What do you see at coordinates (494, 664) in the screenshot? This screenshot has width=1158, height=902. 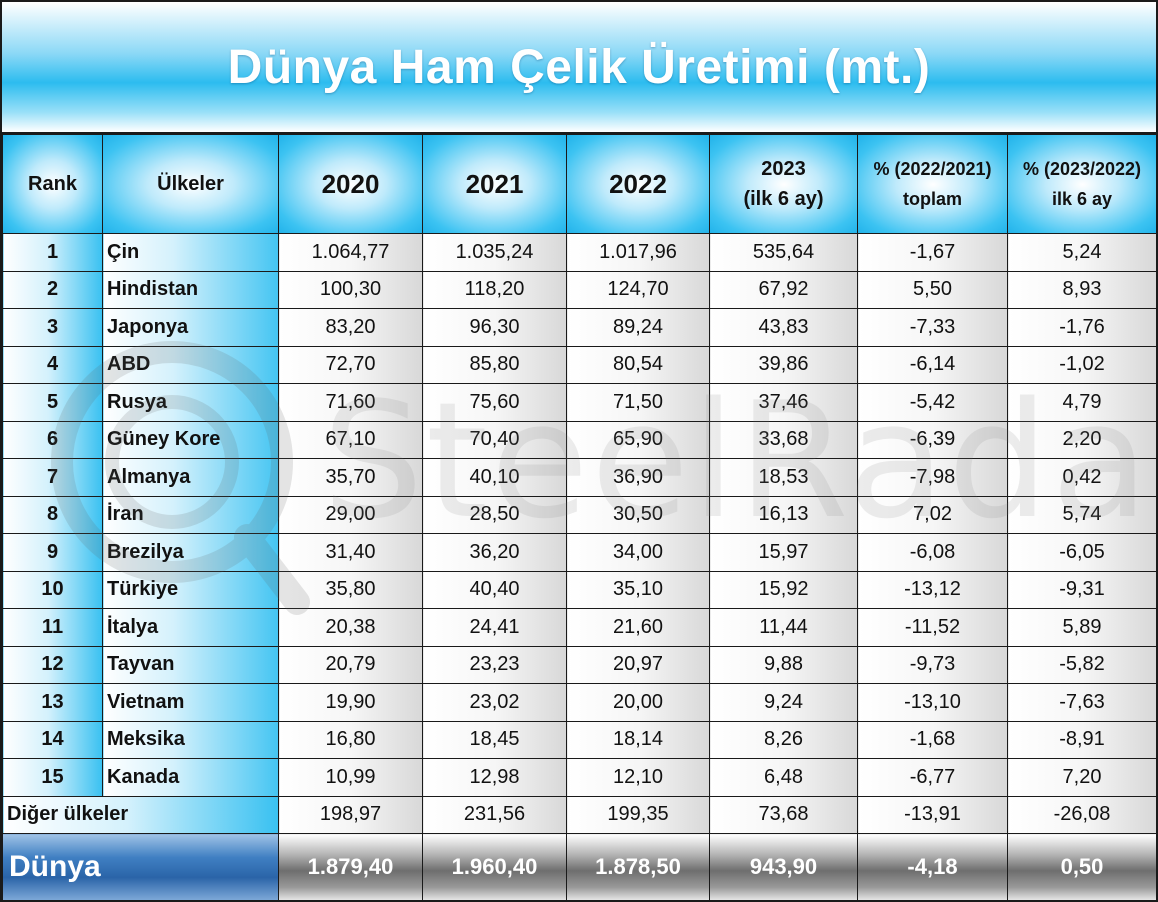 I see `value-2021-cell: 23,23` at bounding box center [494, 664].